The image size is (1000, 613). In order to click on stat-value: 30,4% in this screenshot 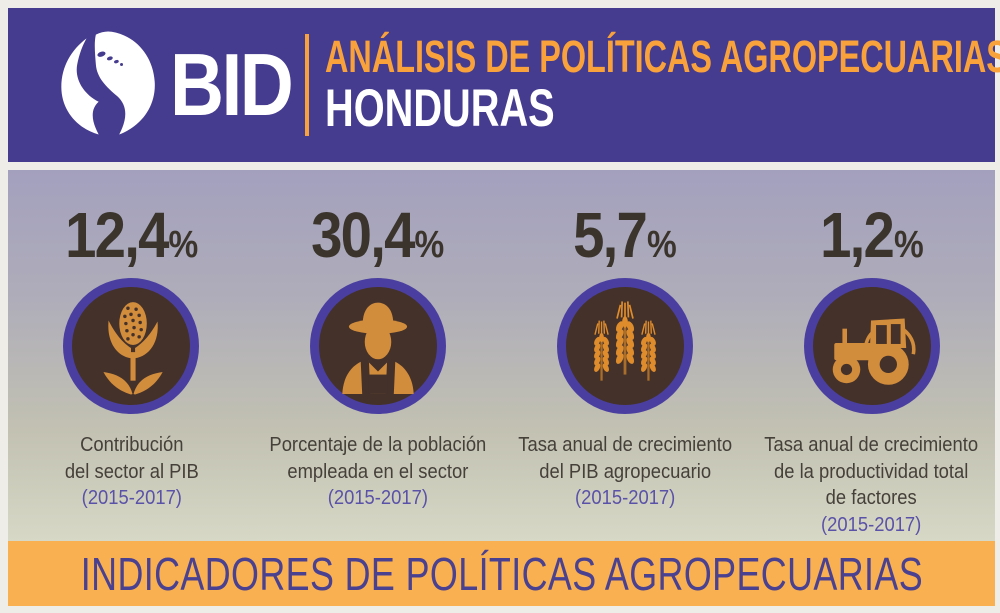, I will do `click(378, 234)`.